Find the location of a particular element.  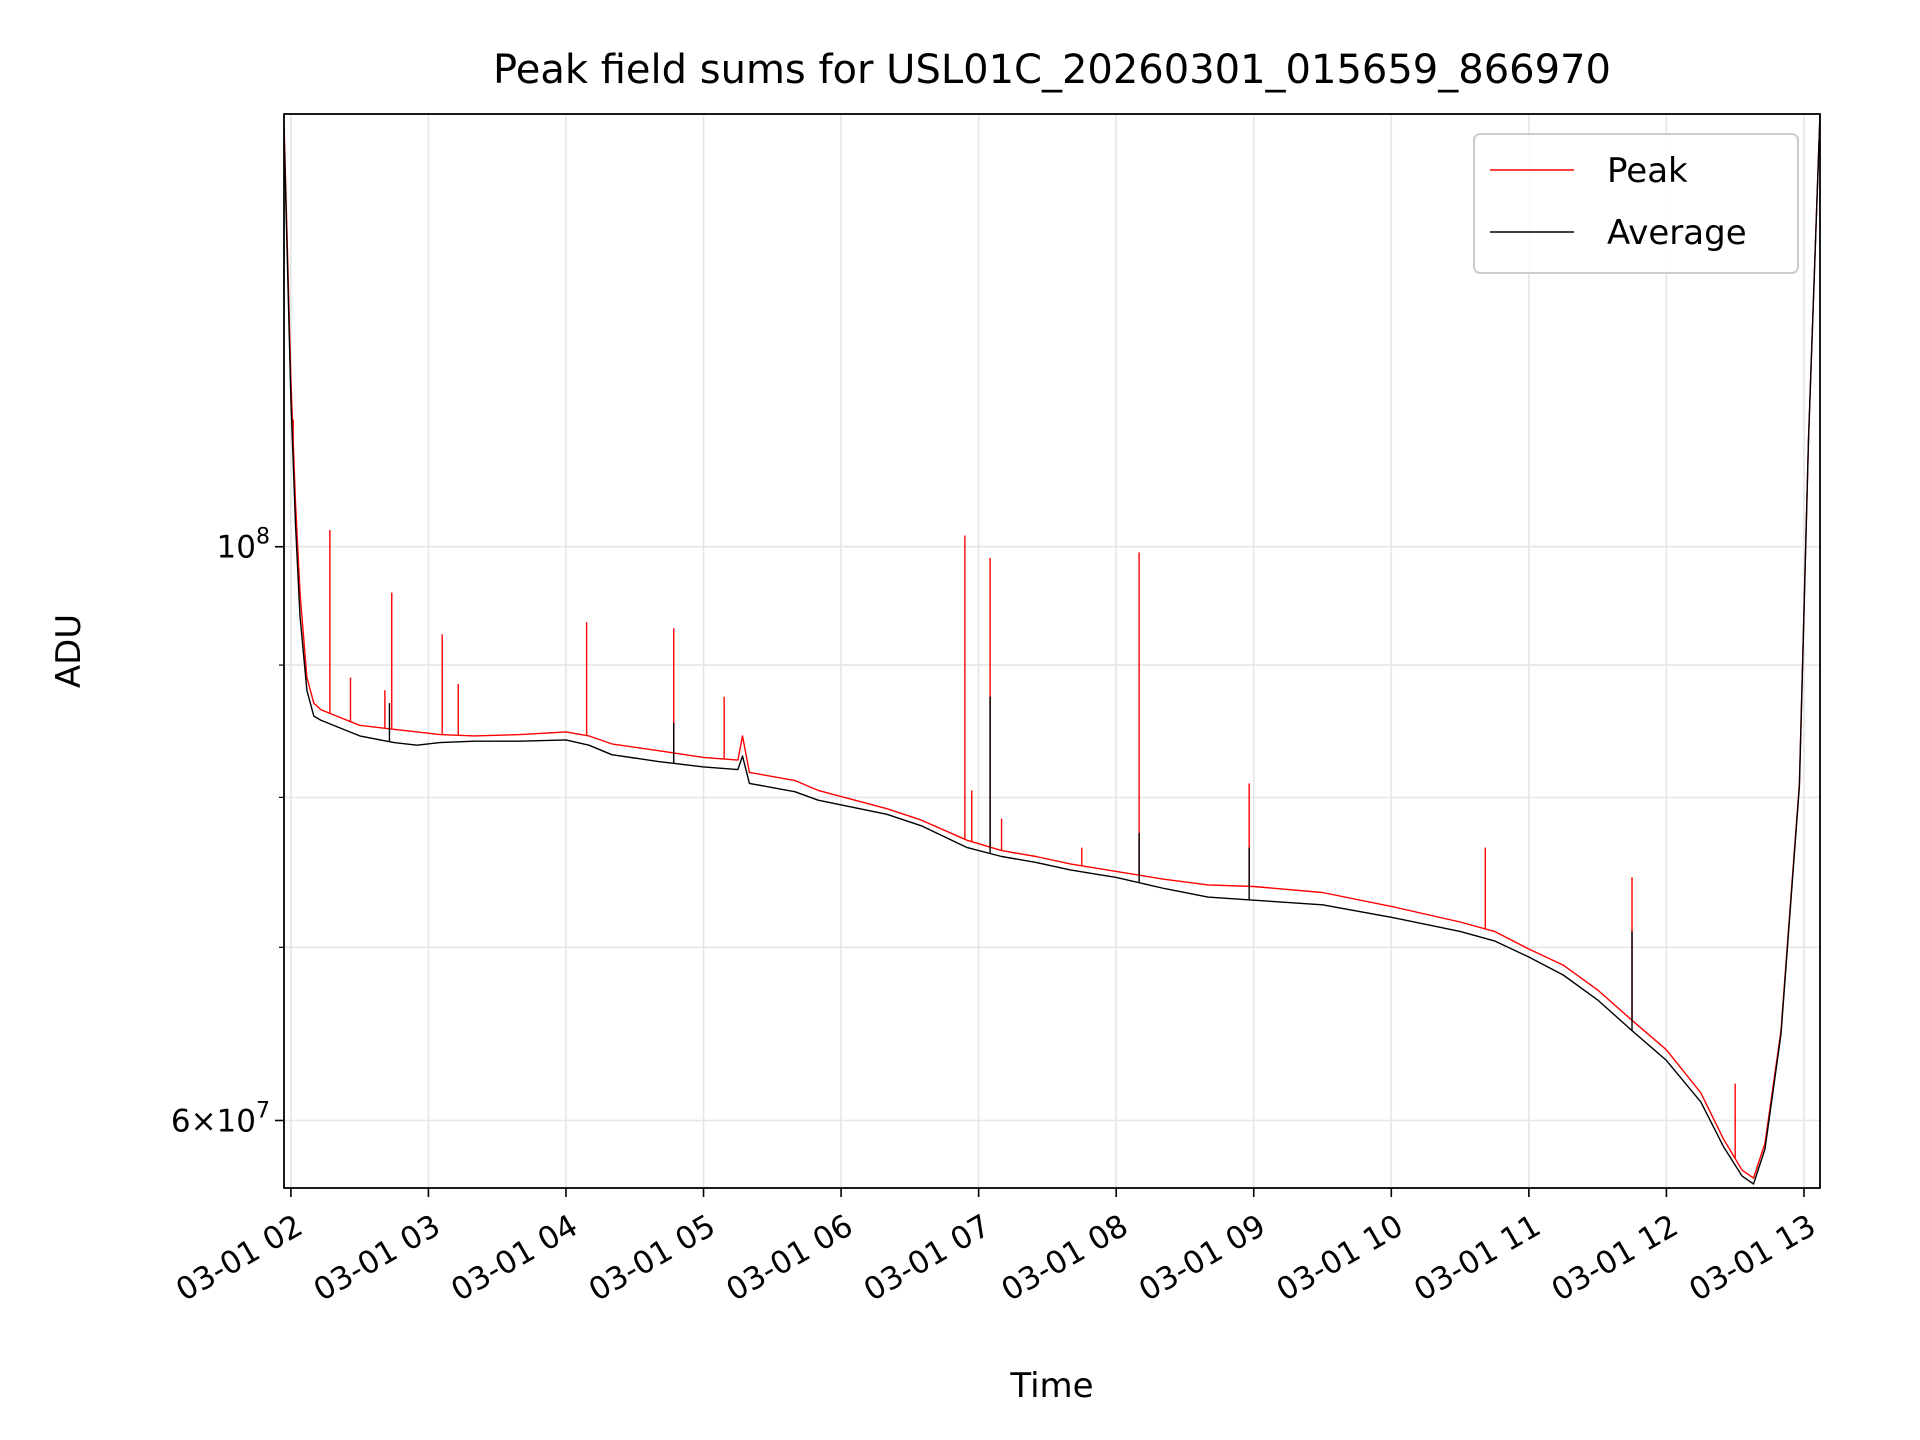

legend-label-peak: Peak is located at coordinates (1647, 171).